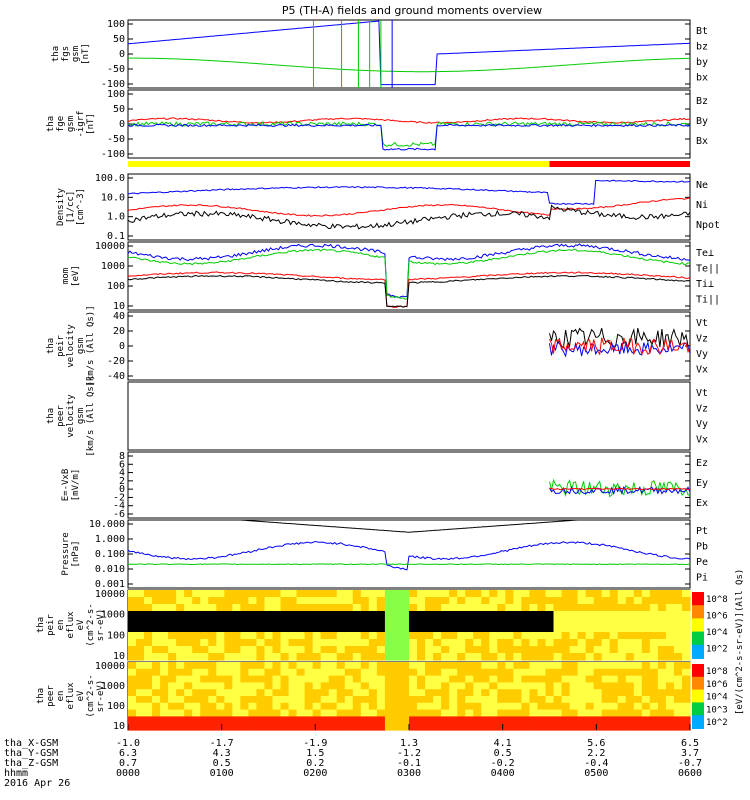  What do you see at coordinates (702, 424) in the screenshot?
I see `legend-Vy: Vy` at bounding box center [702, 424].